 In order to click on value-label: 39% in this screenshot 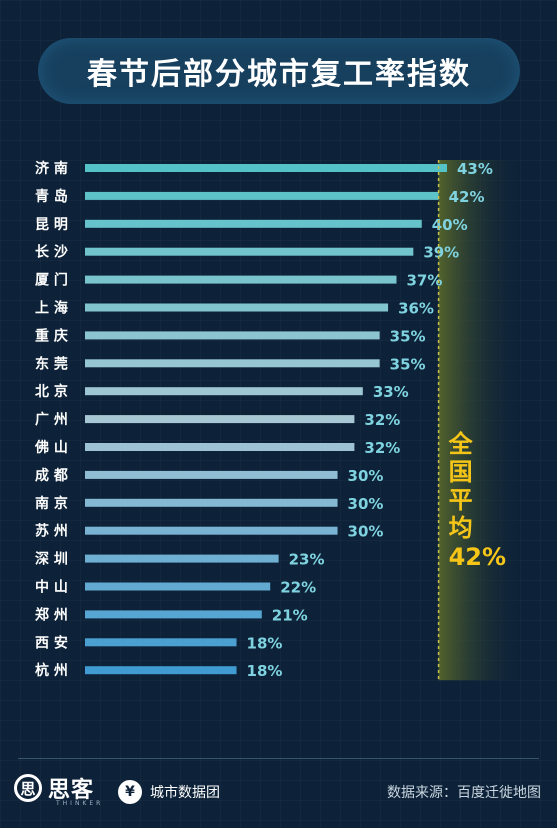, I will do `click(441, 253)`.